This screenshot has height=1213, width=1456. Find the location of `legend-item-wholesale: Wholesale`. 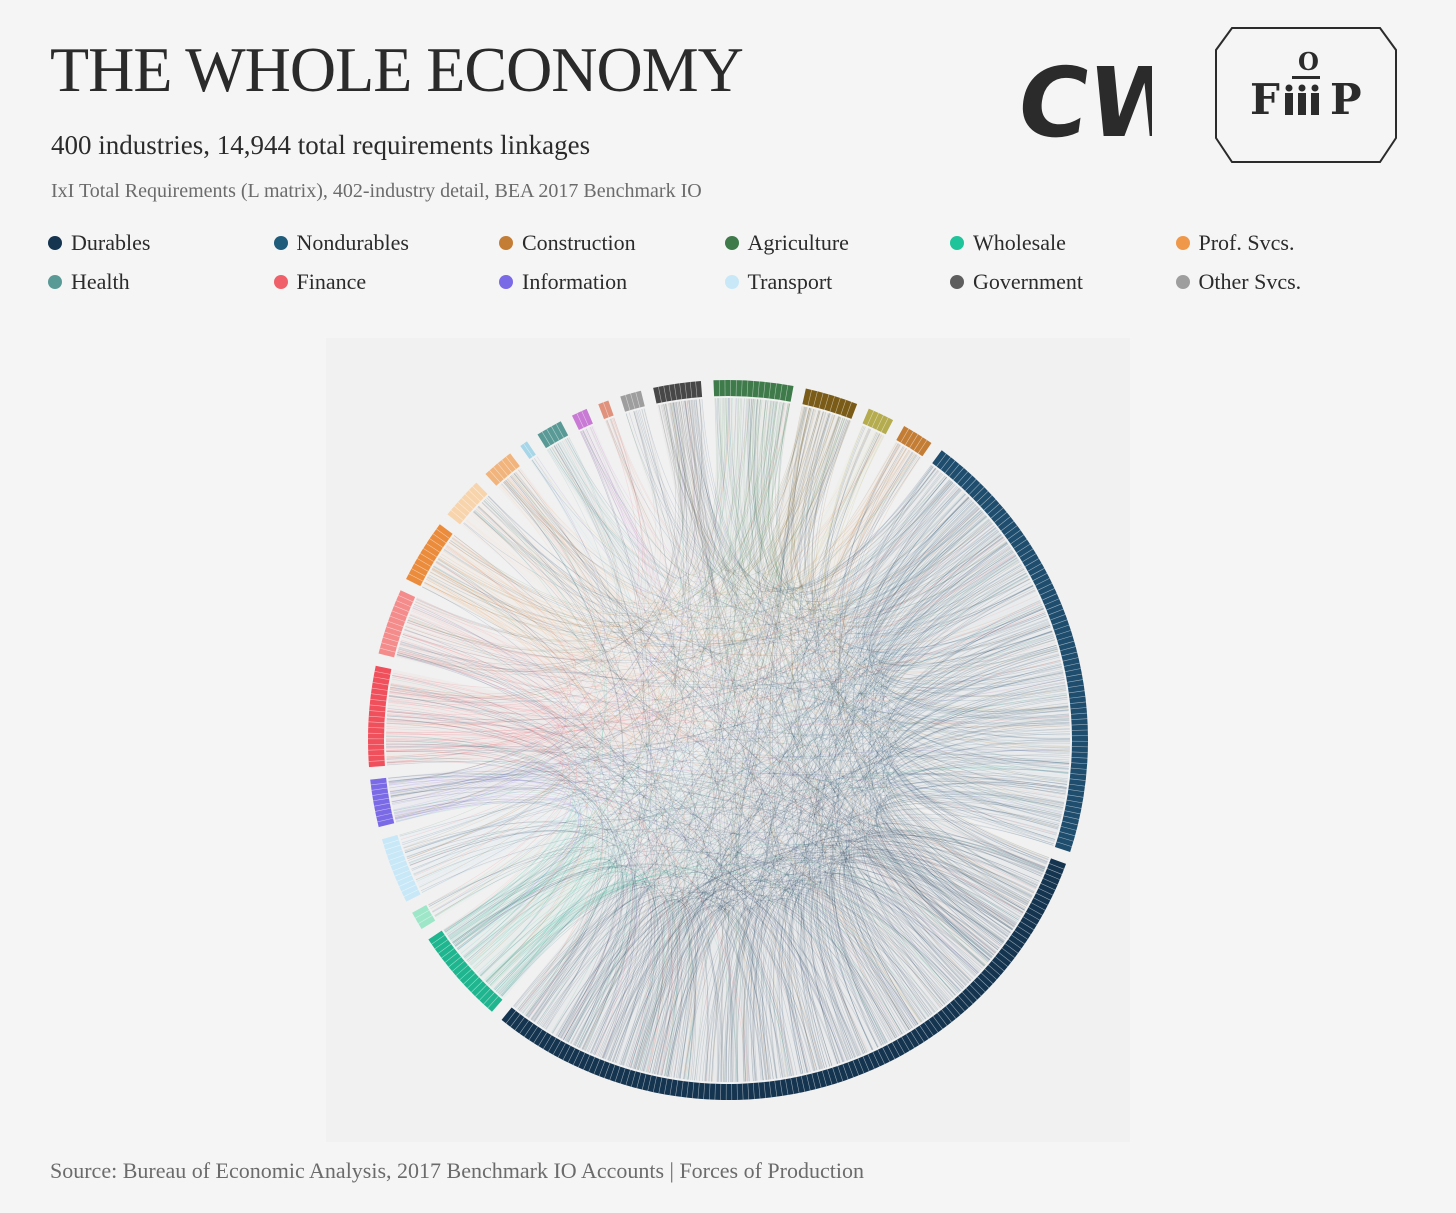

legend-item-wholesale: Wholesale is located at coordinates (1063, 243).